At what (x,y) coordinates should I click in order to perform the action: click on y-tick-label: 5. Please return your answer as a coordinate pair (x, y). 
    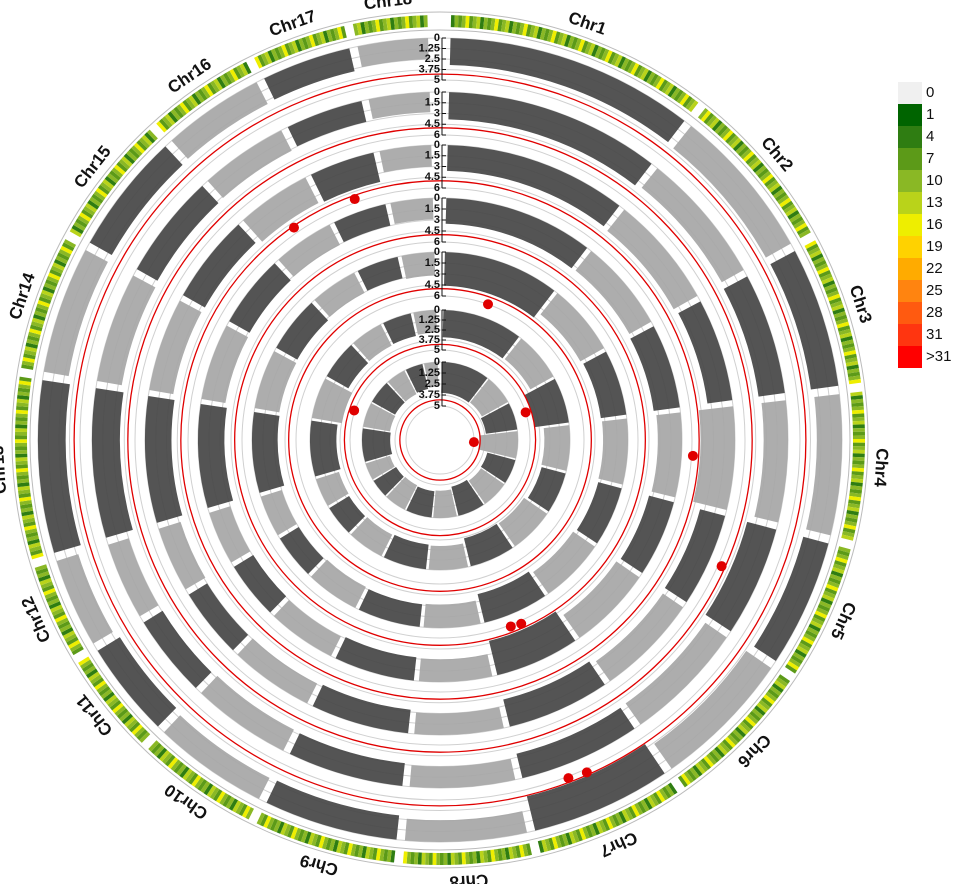
    Looking at the image, I should click on (437, 80).